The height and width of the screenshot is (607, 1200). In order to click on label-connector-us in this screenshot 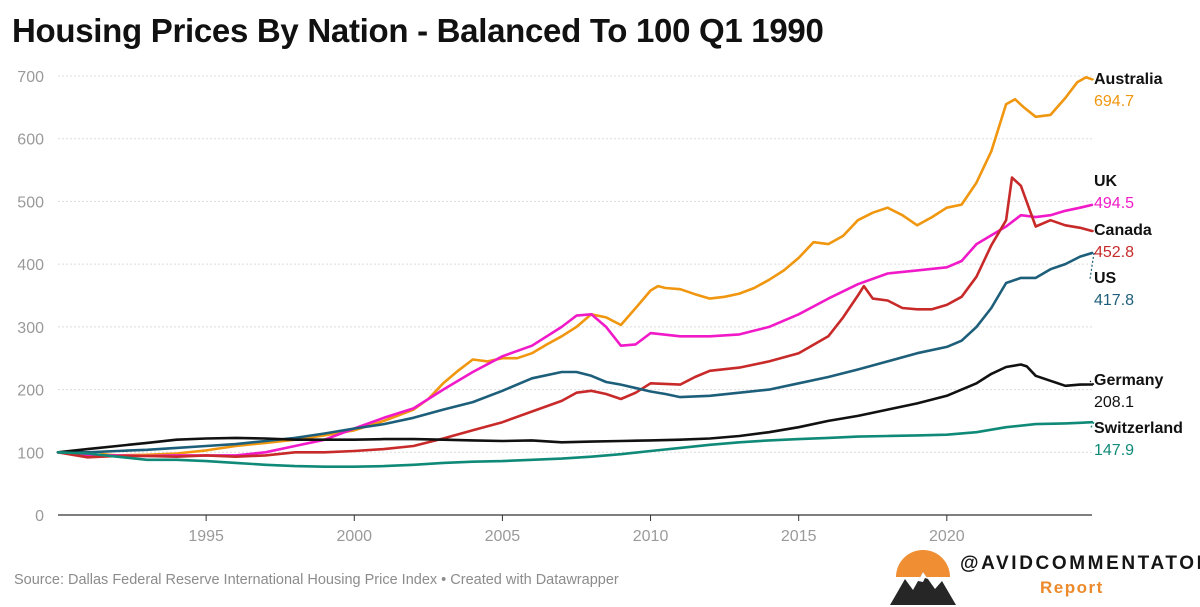, I will do `click(1092, 266)`.